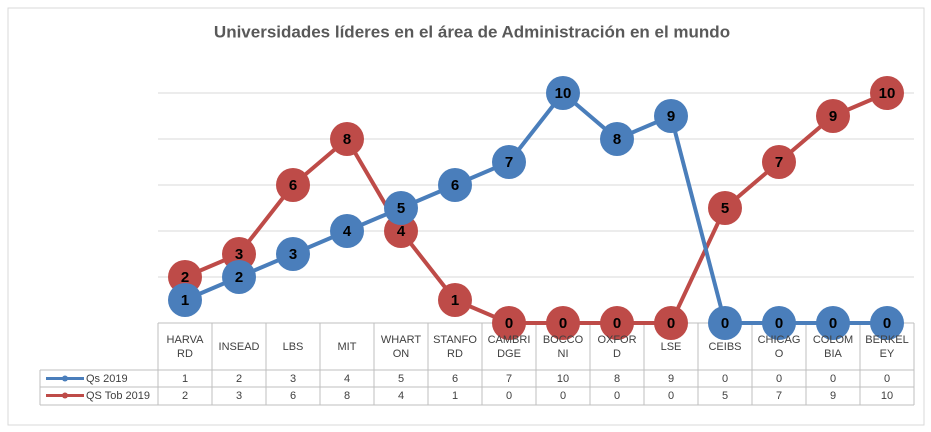  Describe the element at coordinates (671, 346) in the screenshot. I see `x-tick-label: LSE` at that location.